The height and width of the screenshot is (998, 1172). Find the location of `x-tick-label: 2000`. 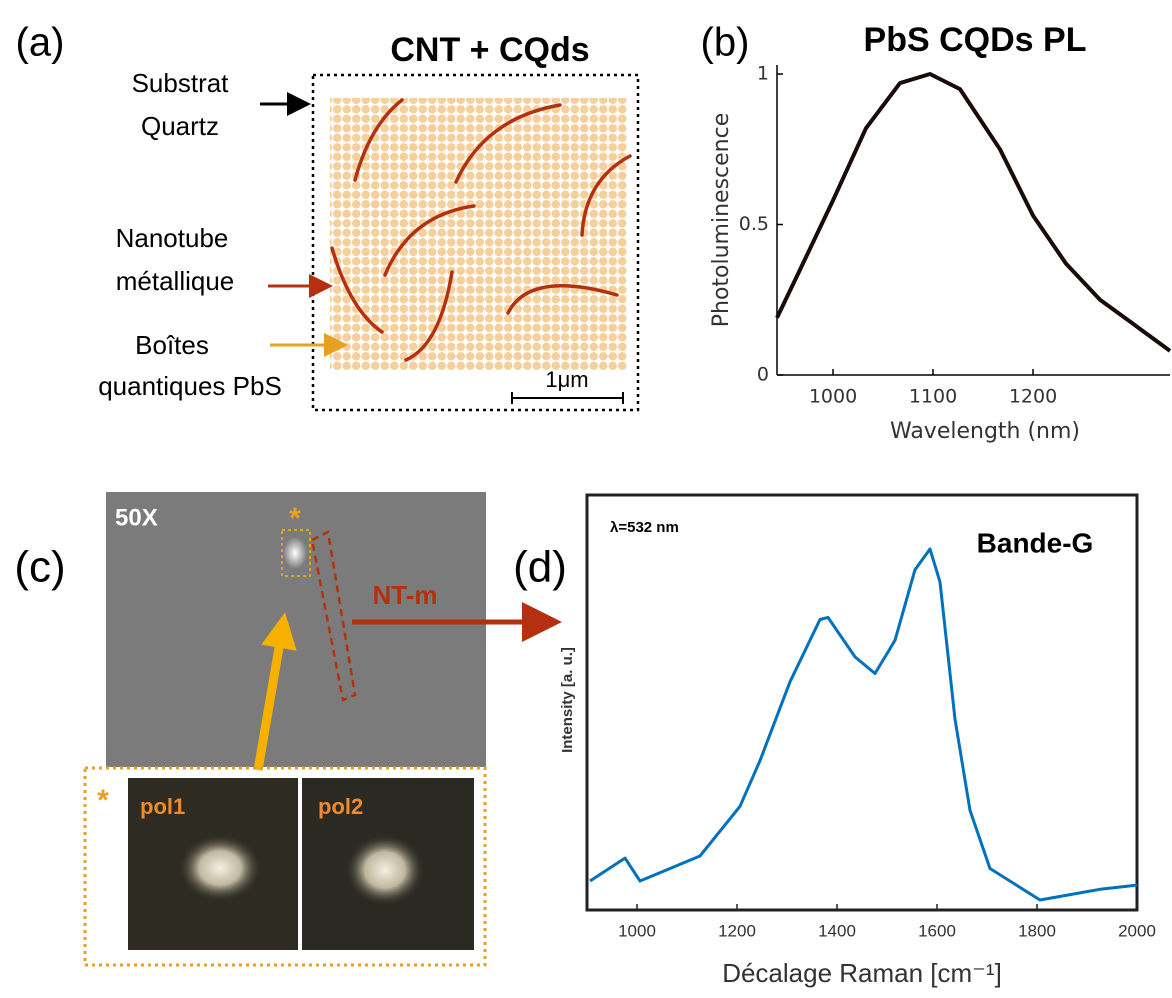

x-tick-label: 2000 is located at coordinates (1137, 930).